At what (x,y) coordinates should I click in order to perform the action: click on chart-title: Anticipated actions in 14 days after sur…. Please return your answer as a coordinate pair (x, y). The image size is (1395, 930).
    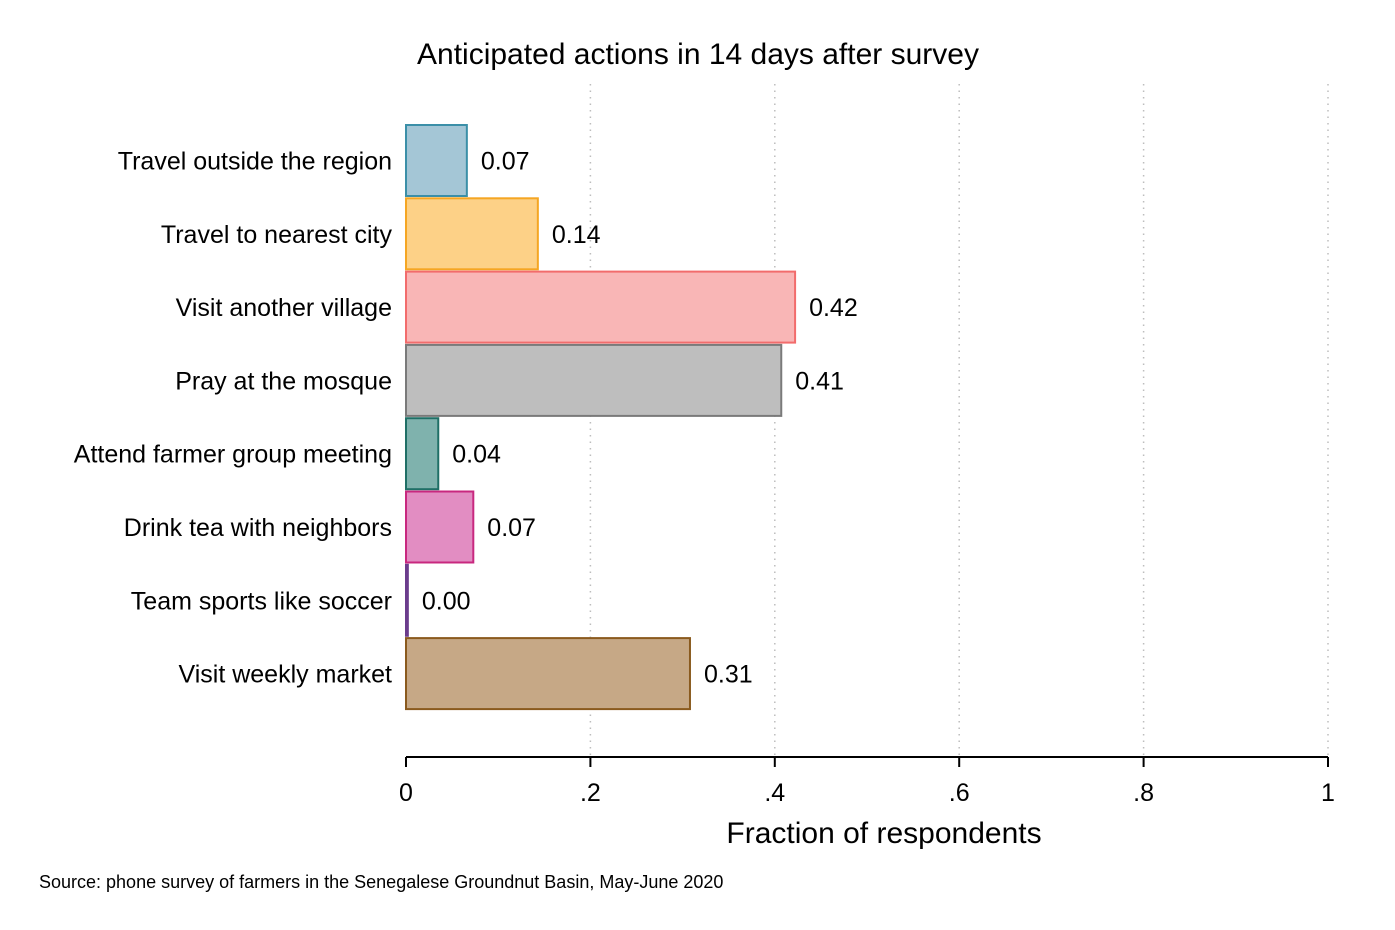
    Looking at the image, I should click on (698, 54).